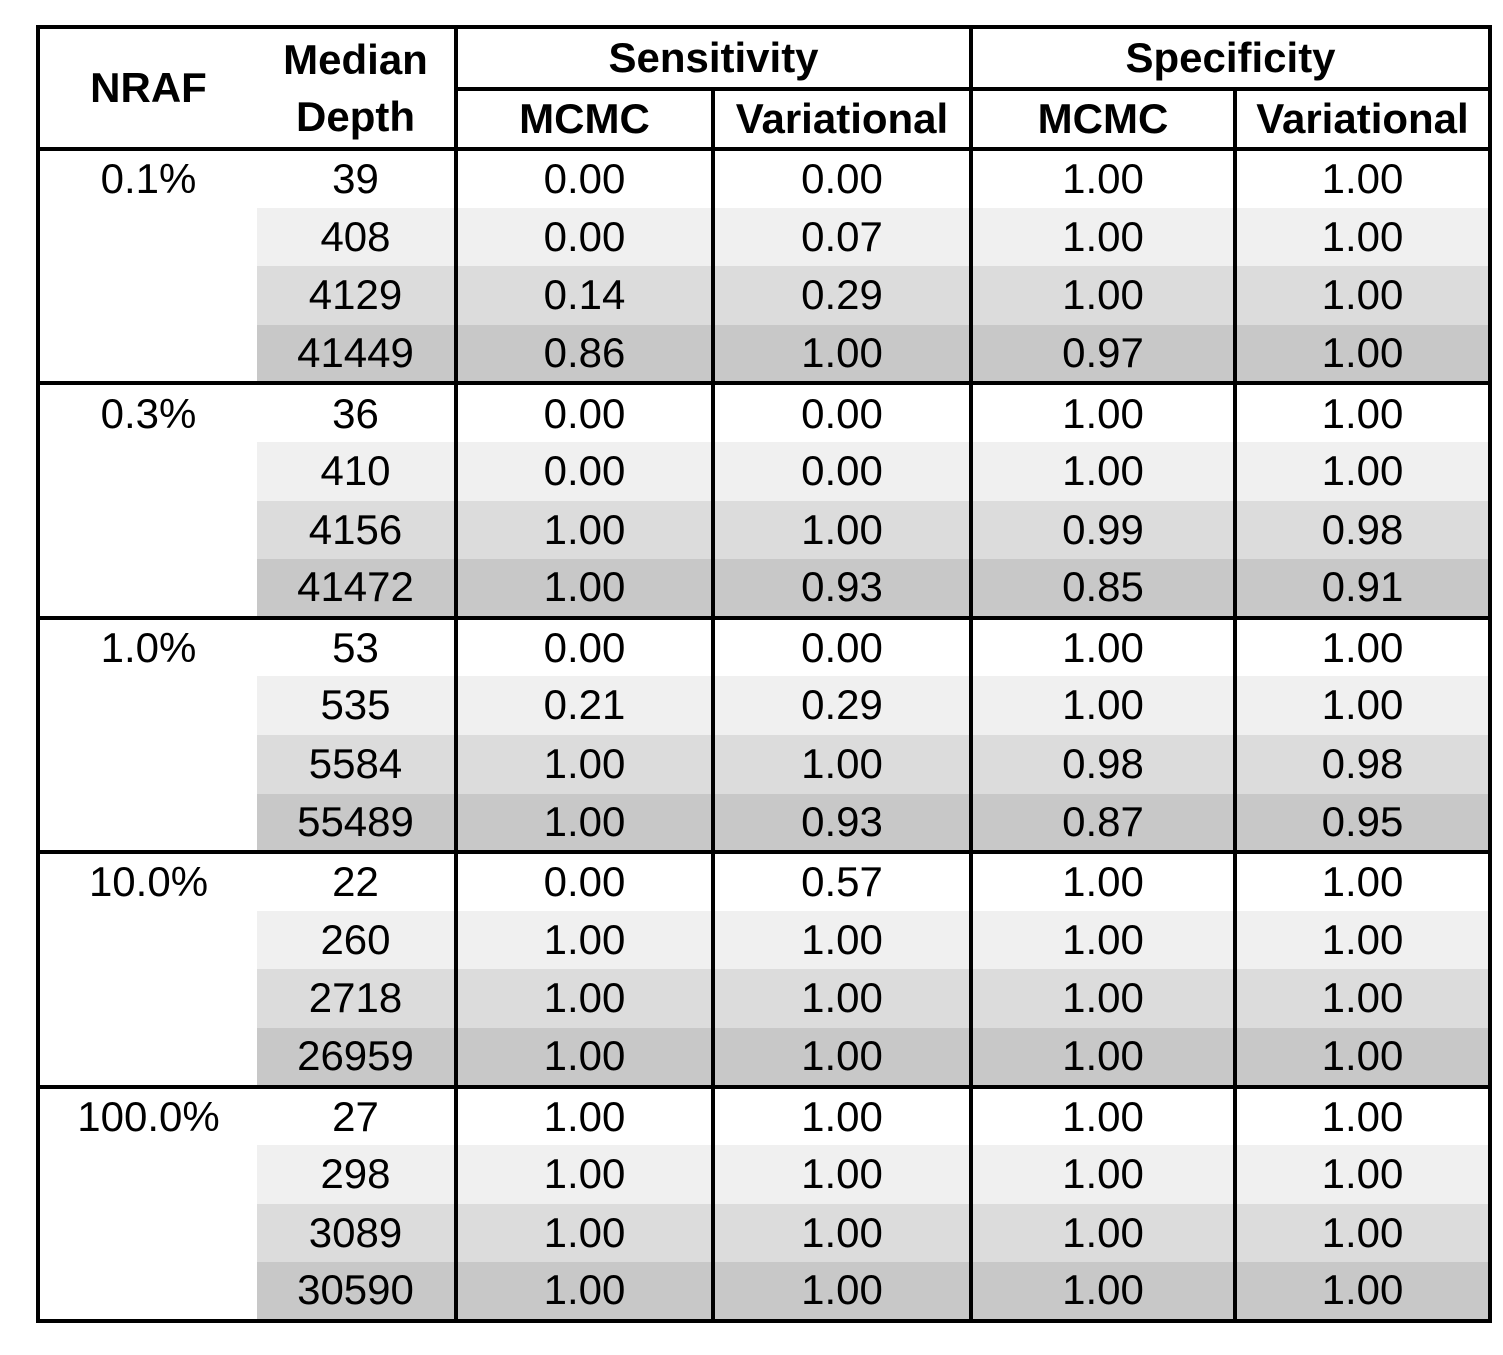 The height and width of the screenshot is (1355, 1503). What do you see at coordinates (356, 1233) in the screenshot?
I see `median-depth-cell: 3089` at bounding box center [356, 1233].